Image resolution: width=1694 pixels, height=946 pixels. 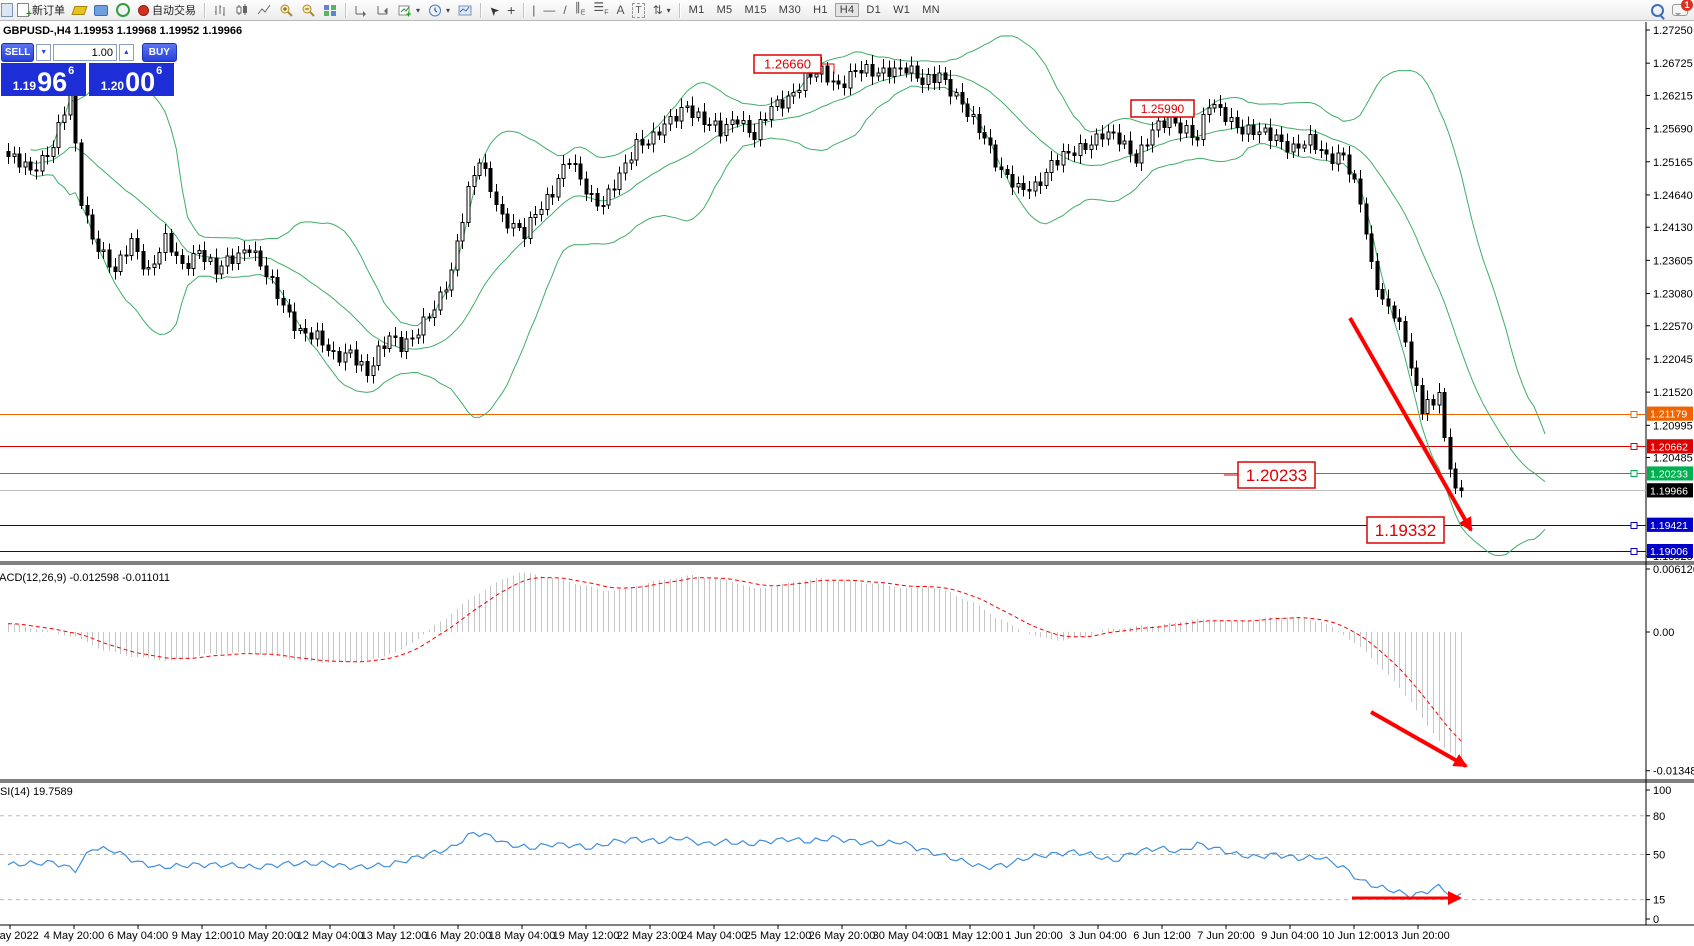 I want to click on svg-text: 7 Jun 20:00, so click(x=1226, y=936).